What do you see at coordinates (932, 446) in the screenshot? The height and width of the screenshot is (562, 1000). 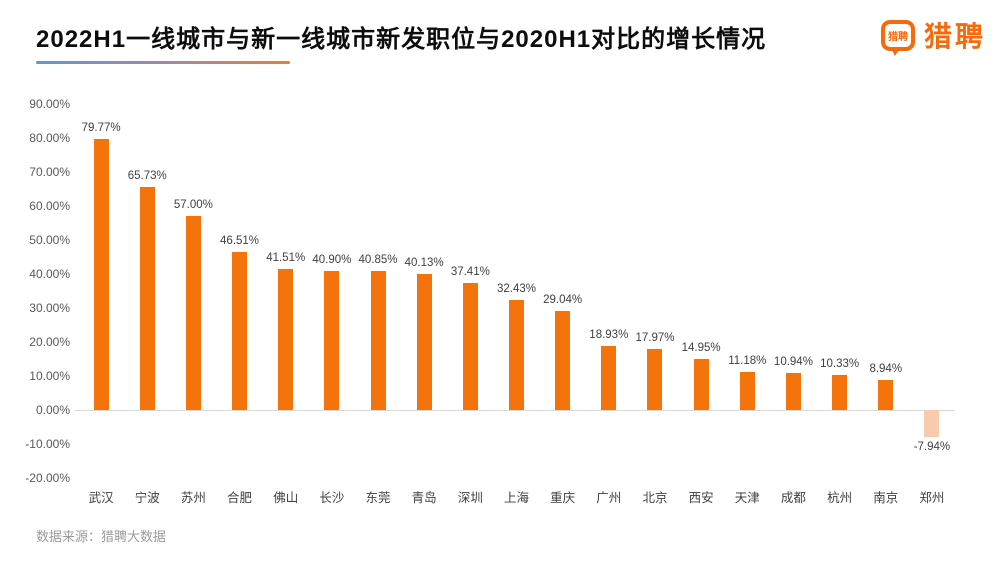 I see `bar-value-label: -7.94%` at bounding box center [932, 446].